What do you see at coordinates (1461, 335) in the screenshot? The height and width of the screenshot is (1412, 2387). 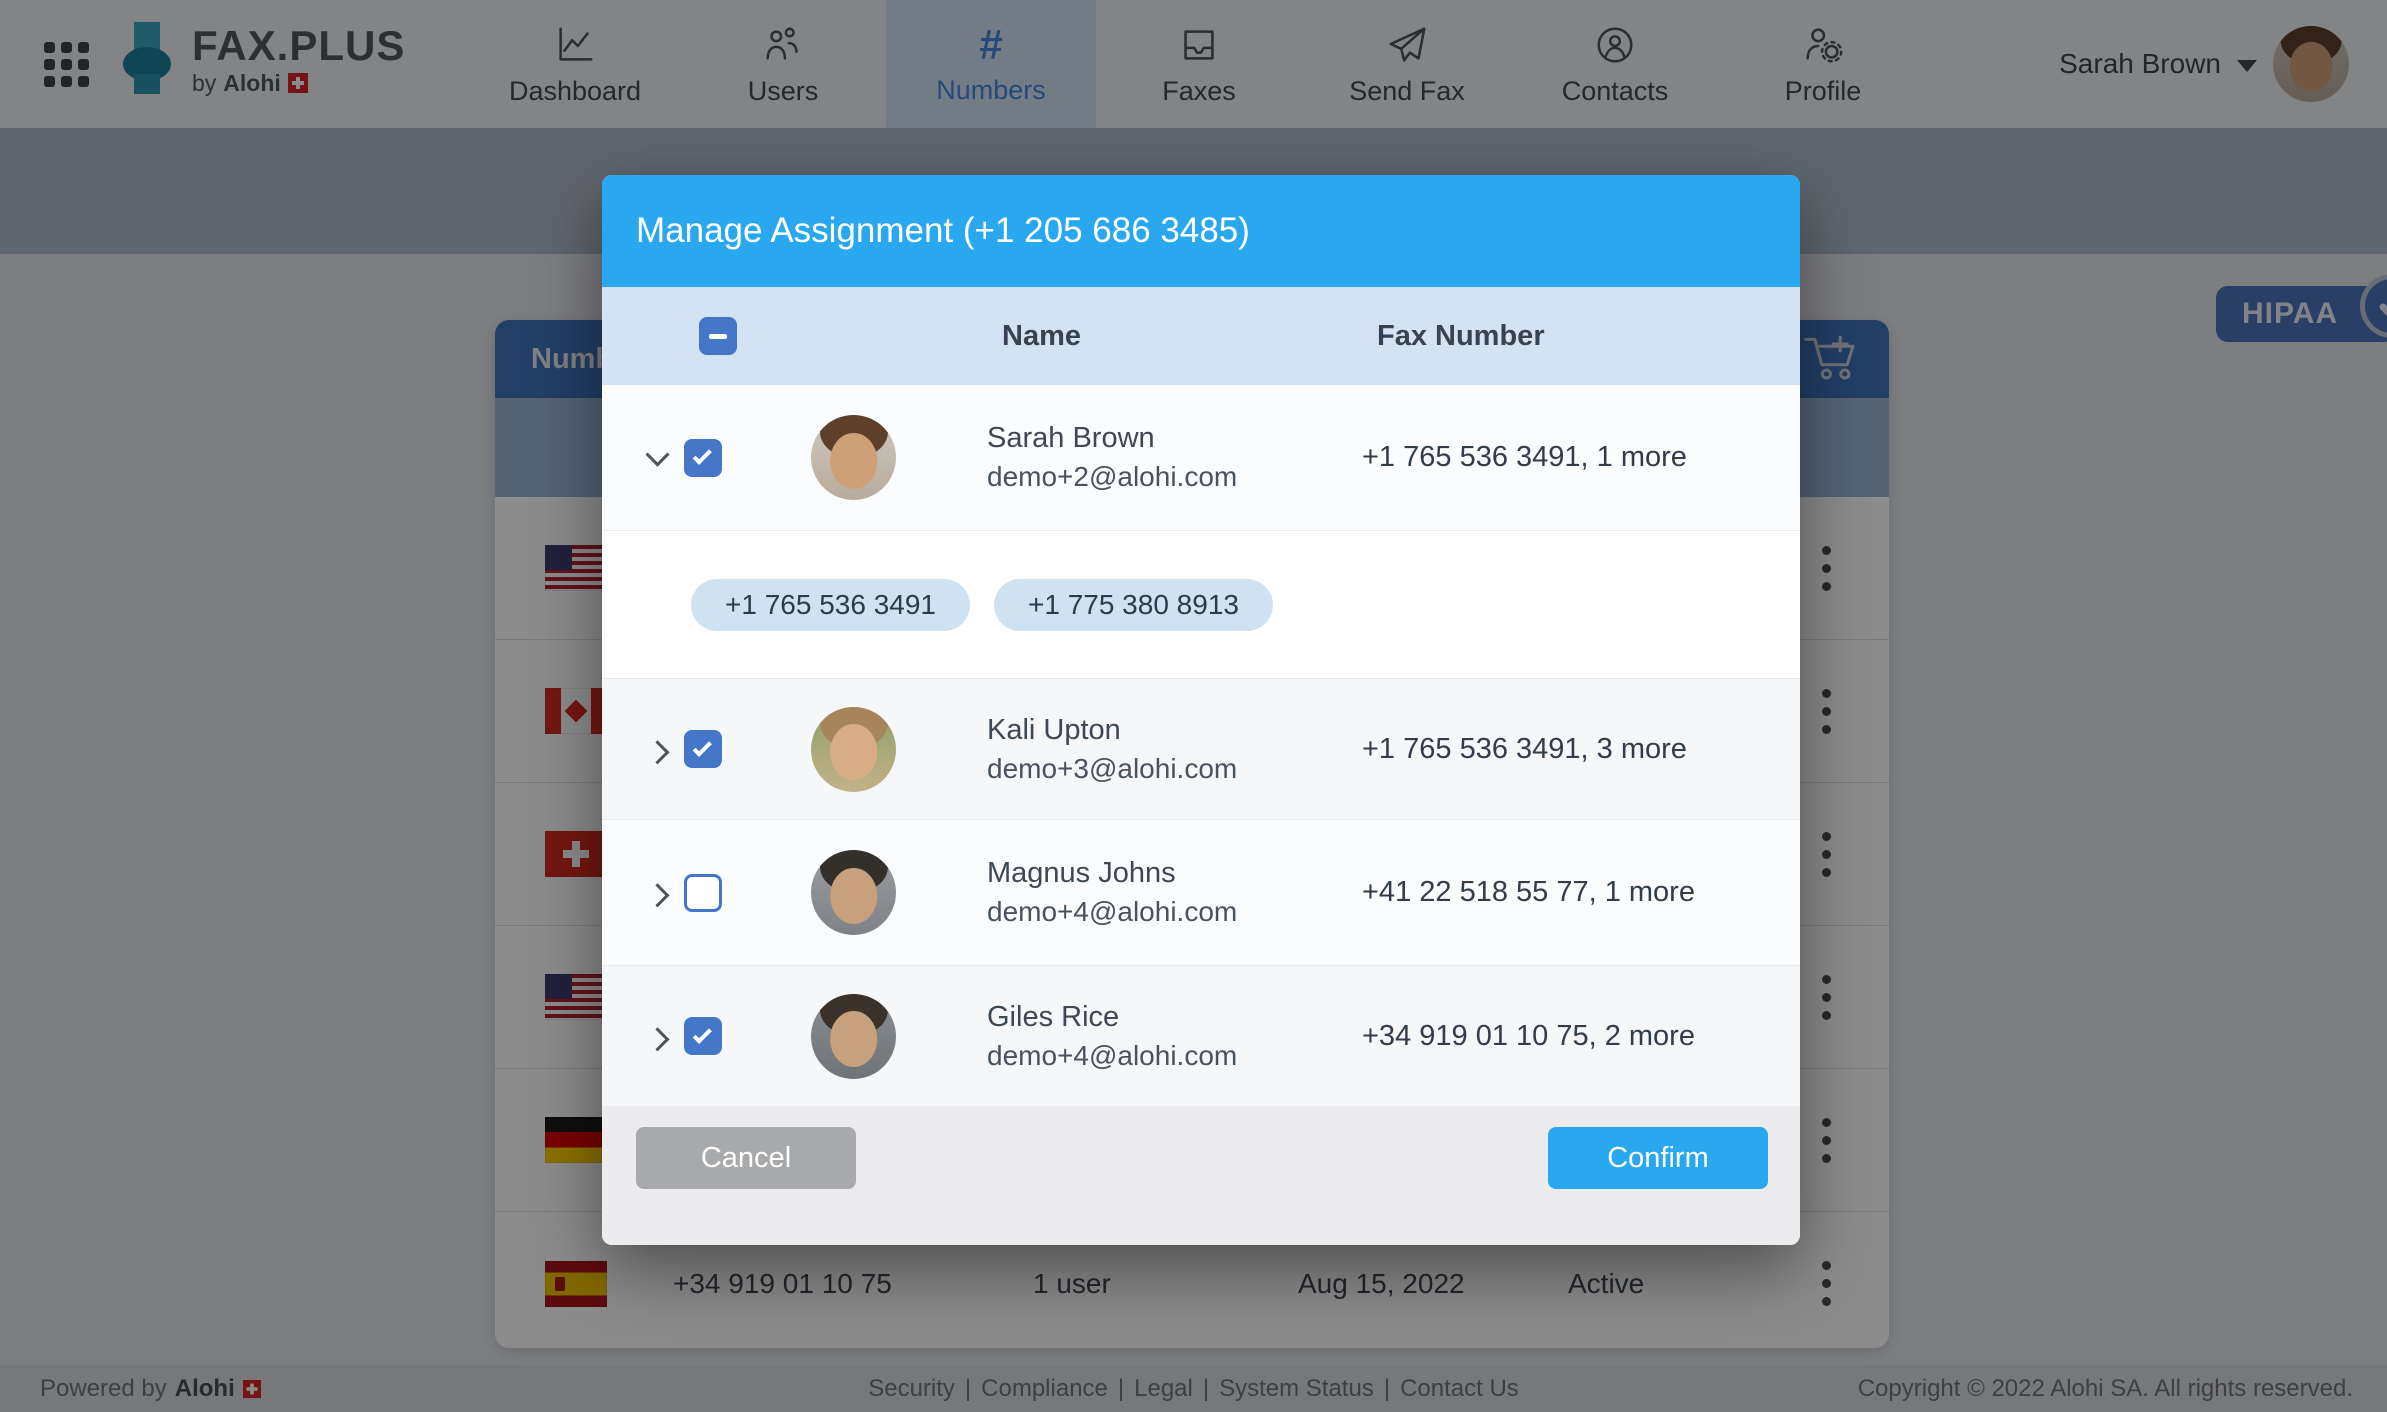 I see `column-header-fax-number: Fax Number` at bounding box center [1461, 335].